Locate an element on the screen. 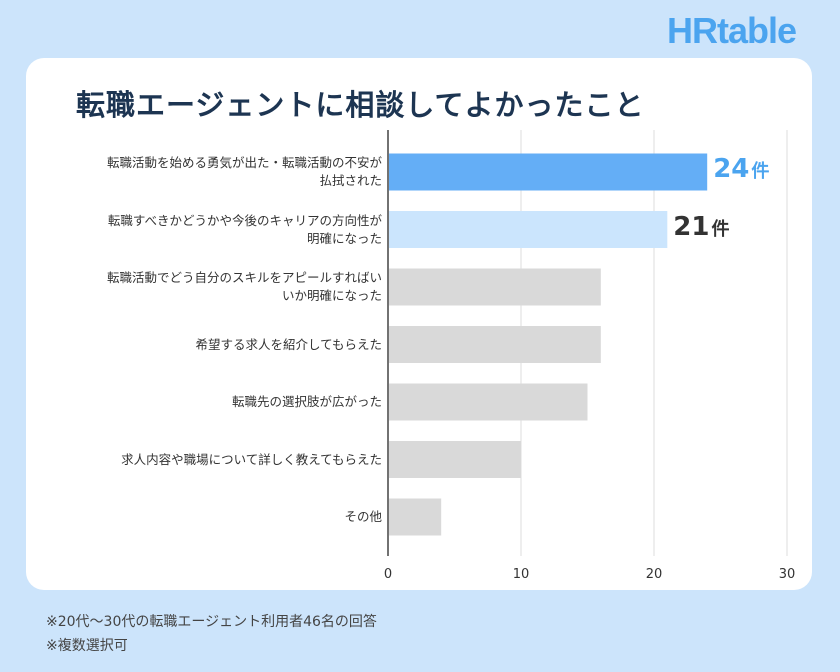 Image resolution: width=840 pixels, height=672 pixels. data-label-value: 21 is located at coordinates (691, 226).